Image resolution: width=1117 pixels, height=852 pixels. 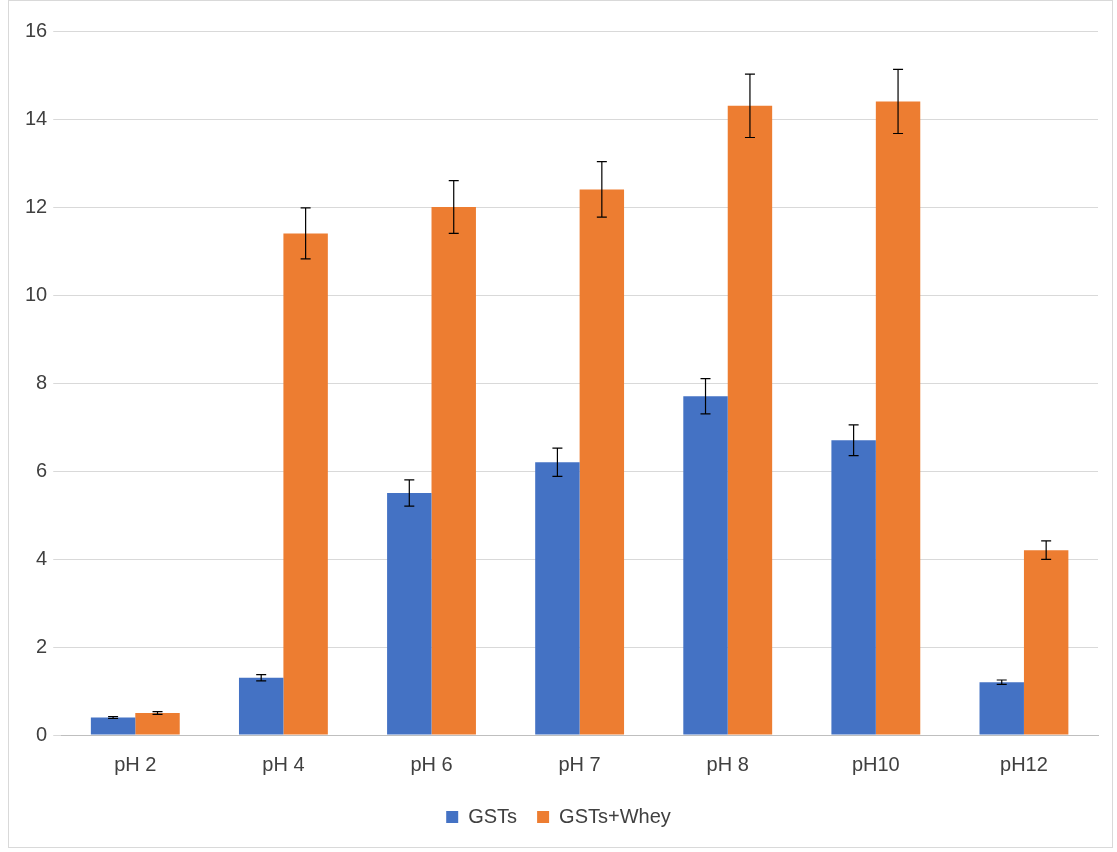 I want to click on x-tick-label: pH 7, so click(x=579, y=763).